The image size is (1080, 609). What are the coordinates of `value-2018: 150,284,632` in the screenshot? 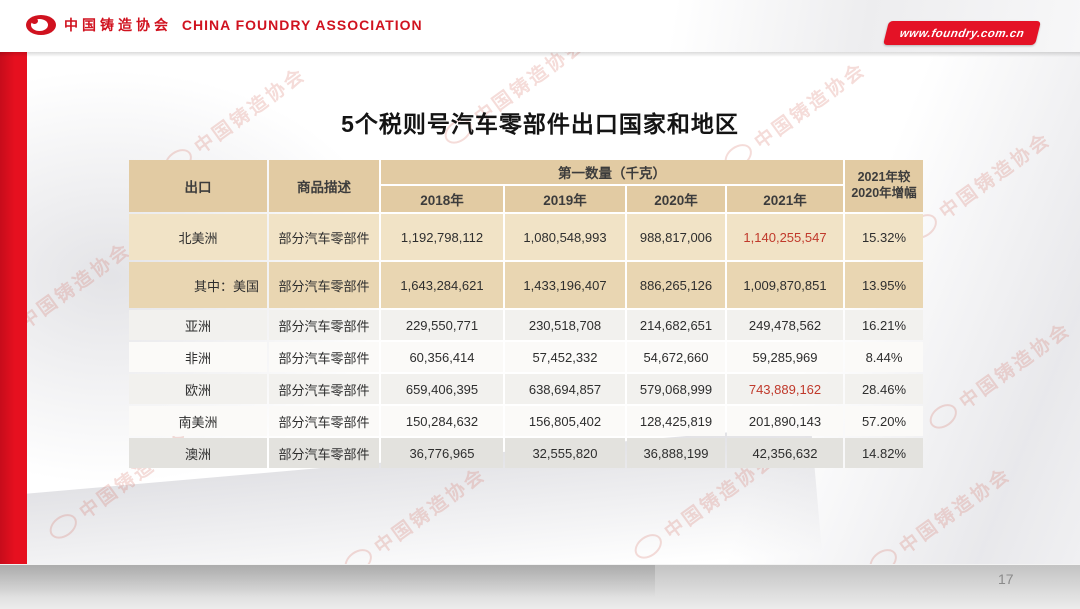 It's located at (442, 421).